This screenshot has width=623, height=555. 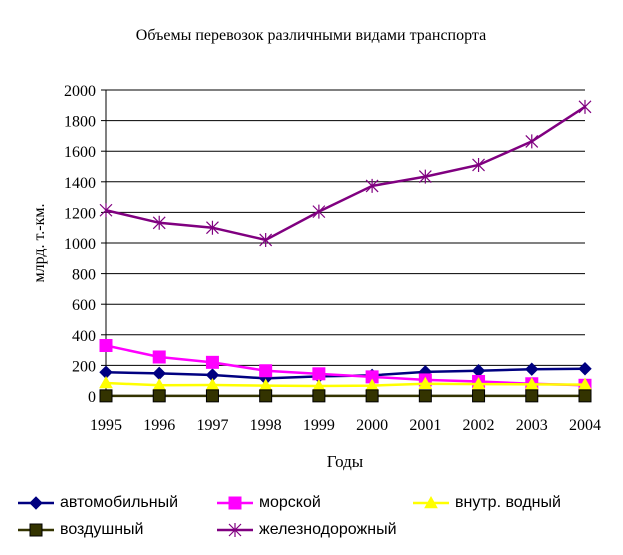 What do you see at coordinates (290, 502) in the screenshot?
I see `legend-label: морской` at bounding box center [290, 502].